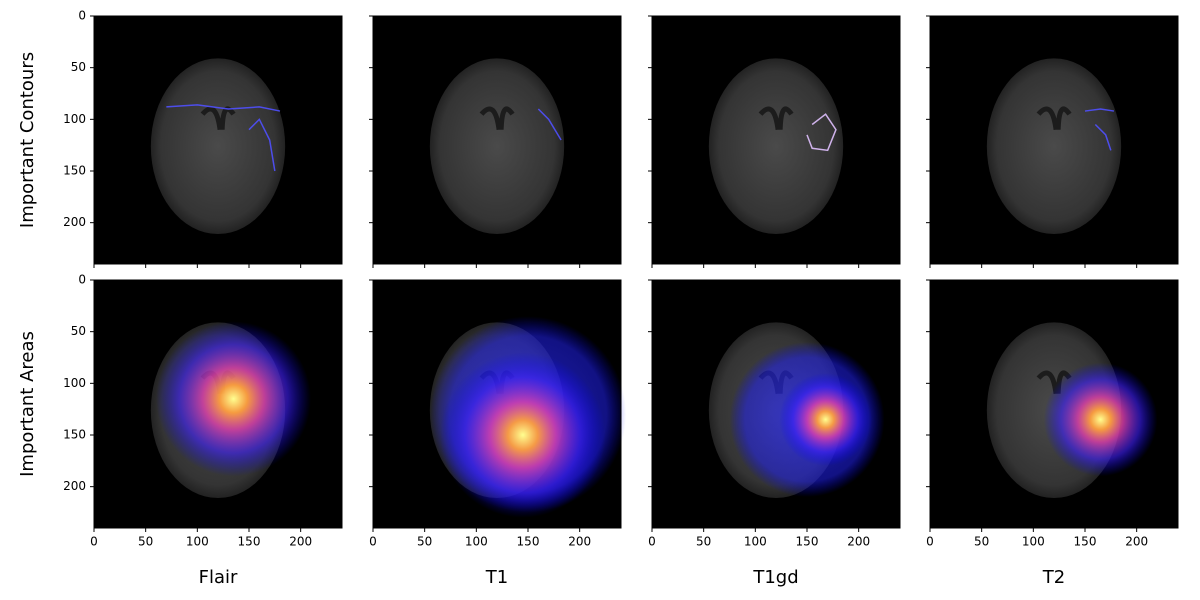  I want to click on column-label: T1gd, so click(775, 577).